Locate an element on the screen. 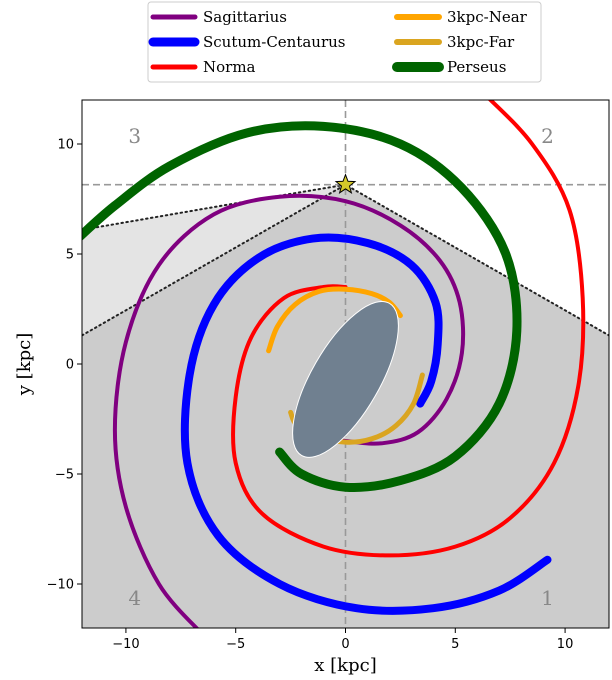 The height and width of the screenshot is (680, 612). legend-label: 3kpc-Near is located at coordinates (487, 17).